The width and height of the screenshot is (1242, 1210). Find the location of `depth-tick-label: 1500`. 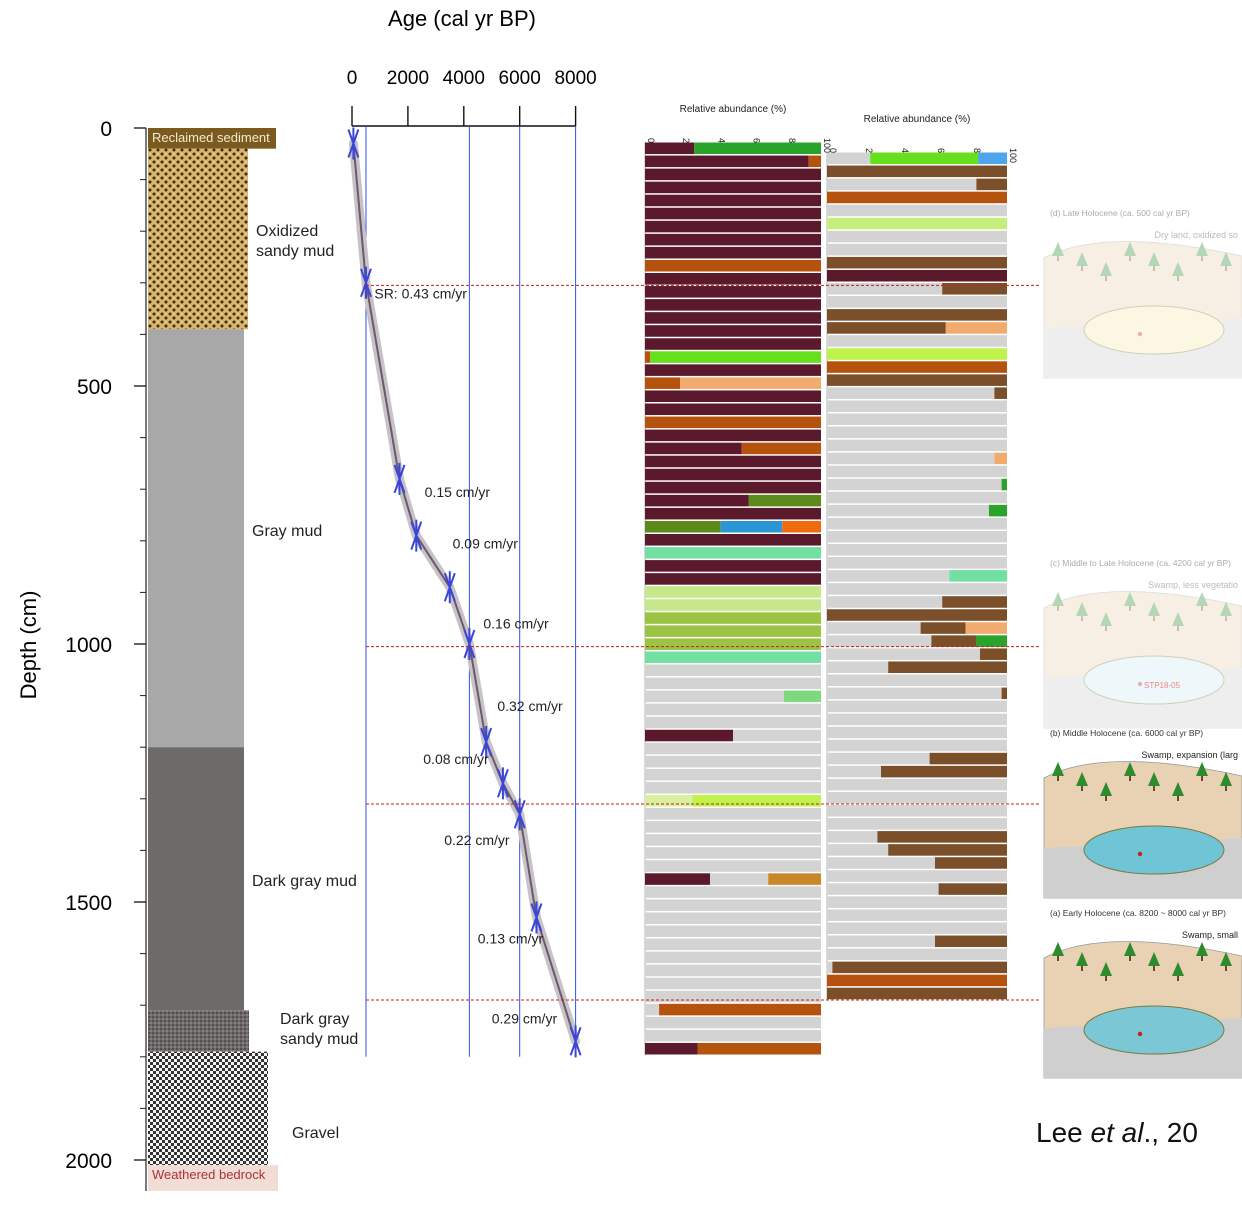

depth-tick-label: 1500 is located at coordinates (88, 903).